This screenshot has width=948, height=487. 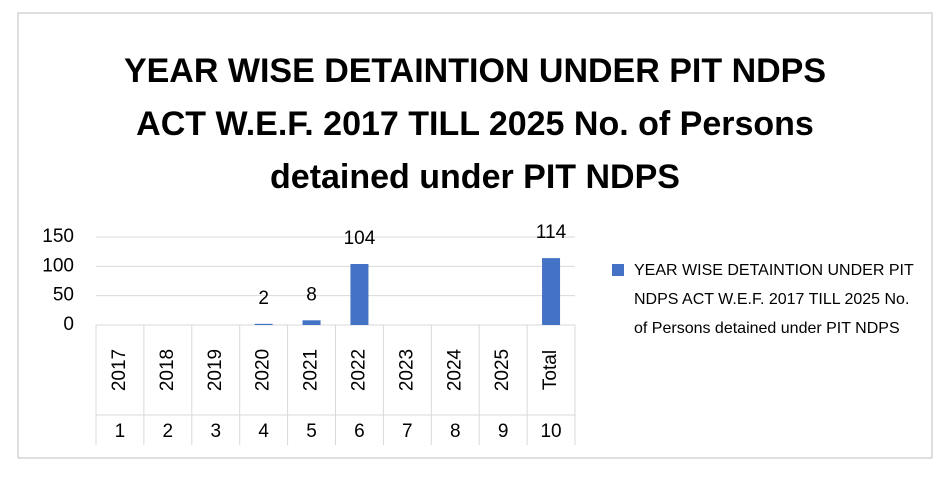 What do you see at coordinates (58, 265) in the screenshot?
I see `y-tick-label: 100` at bounding box center [58, 265].